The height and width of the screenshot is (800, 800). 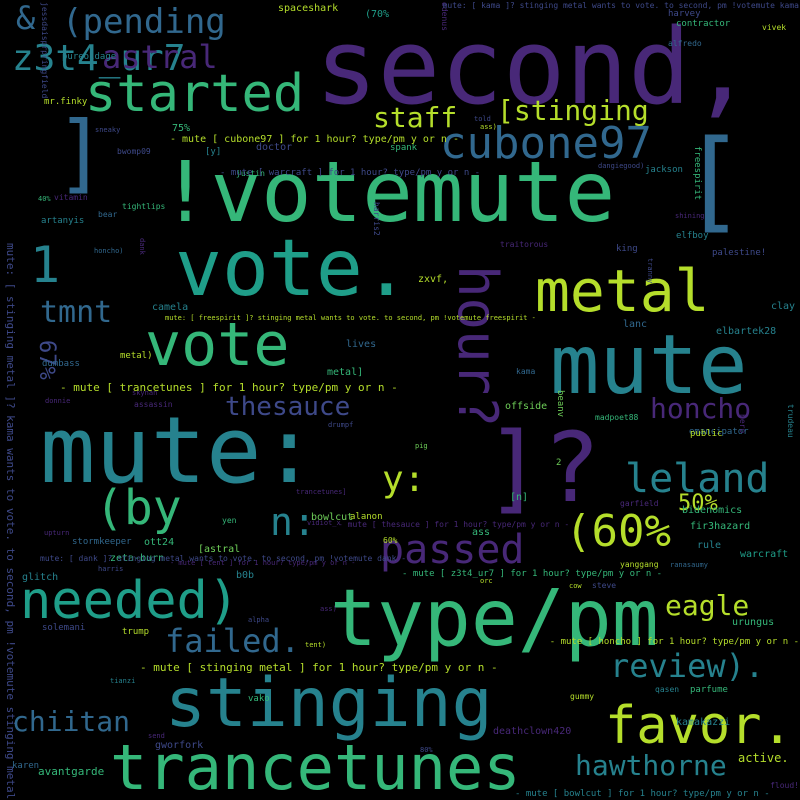 I want to click on cloud-word: harvey, so click(x=684, y=14).